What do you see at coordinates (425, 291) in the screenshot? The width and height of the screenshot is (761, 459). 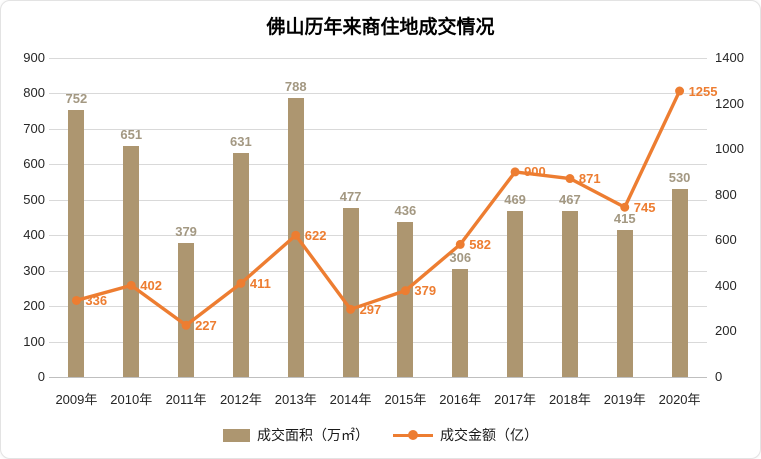 I see `line-value-label: 379` at bounding box center [425, 291].